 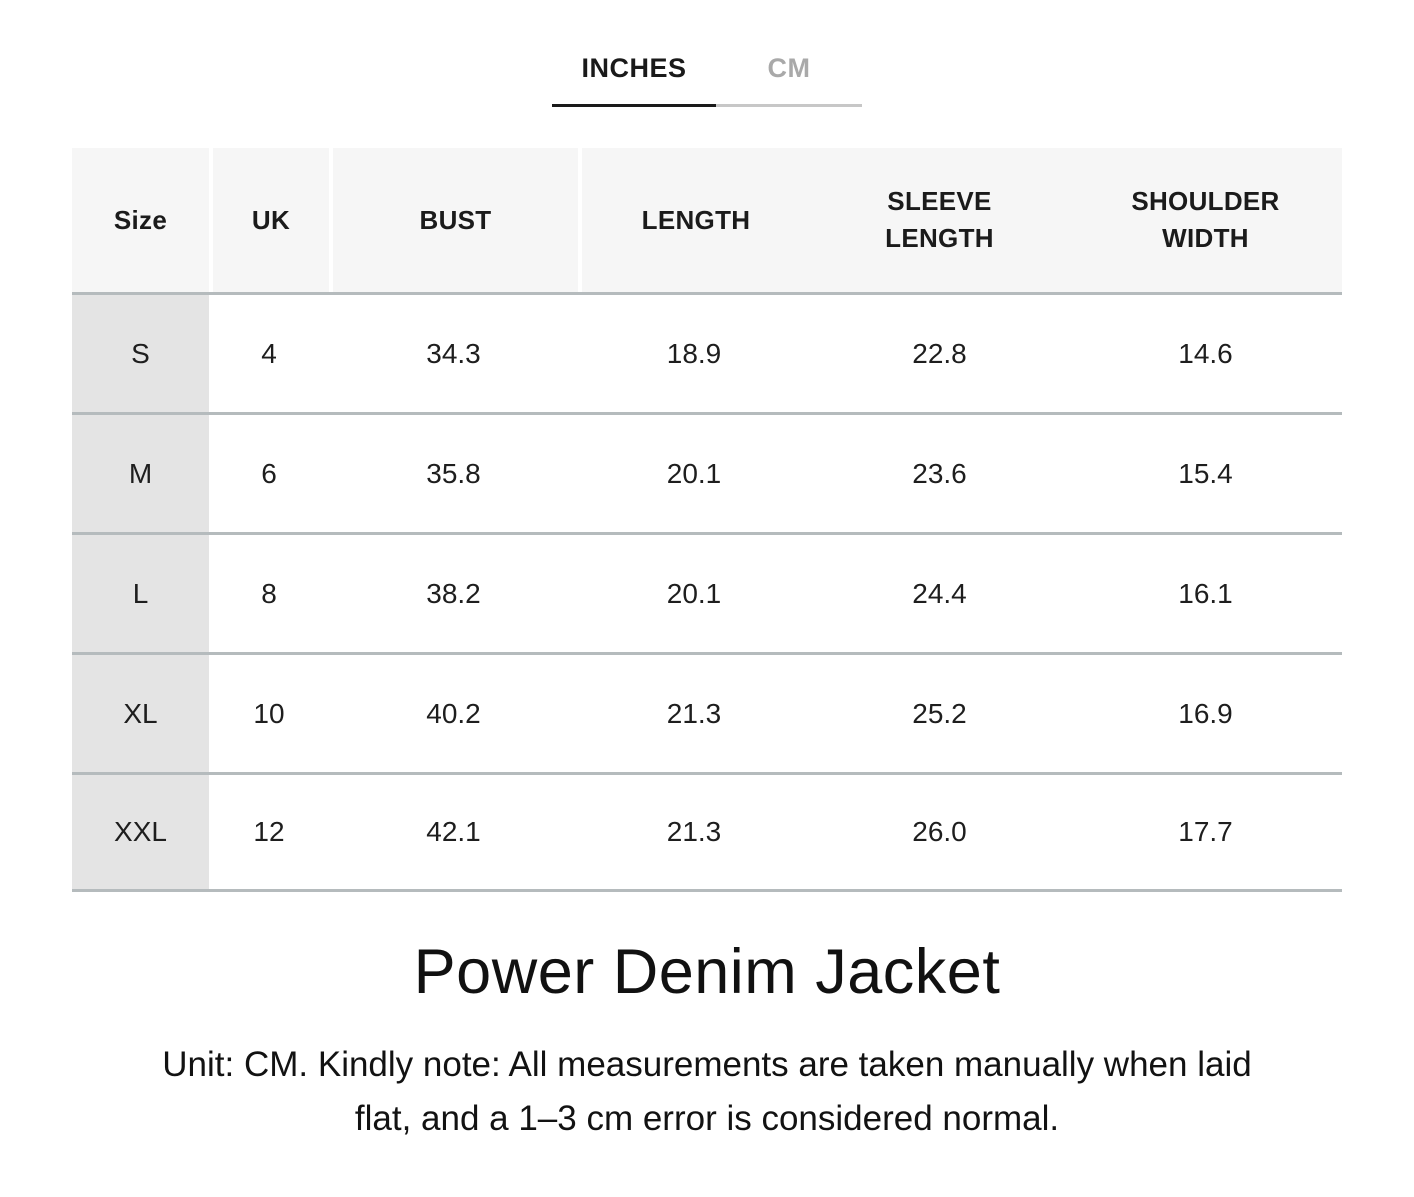 What do you see at coordinates (140, 832) in the screenshot?
I see `row-size-label: XXL` at bounding box center [140, 832].